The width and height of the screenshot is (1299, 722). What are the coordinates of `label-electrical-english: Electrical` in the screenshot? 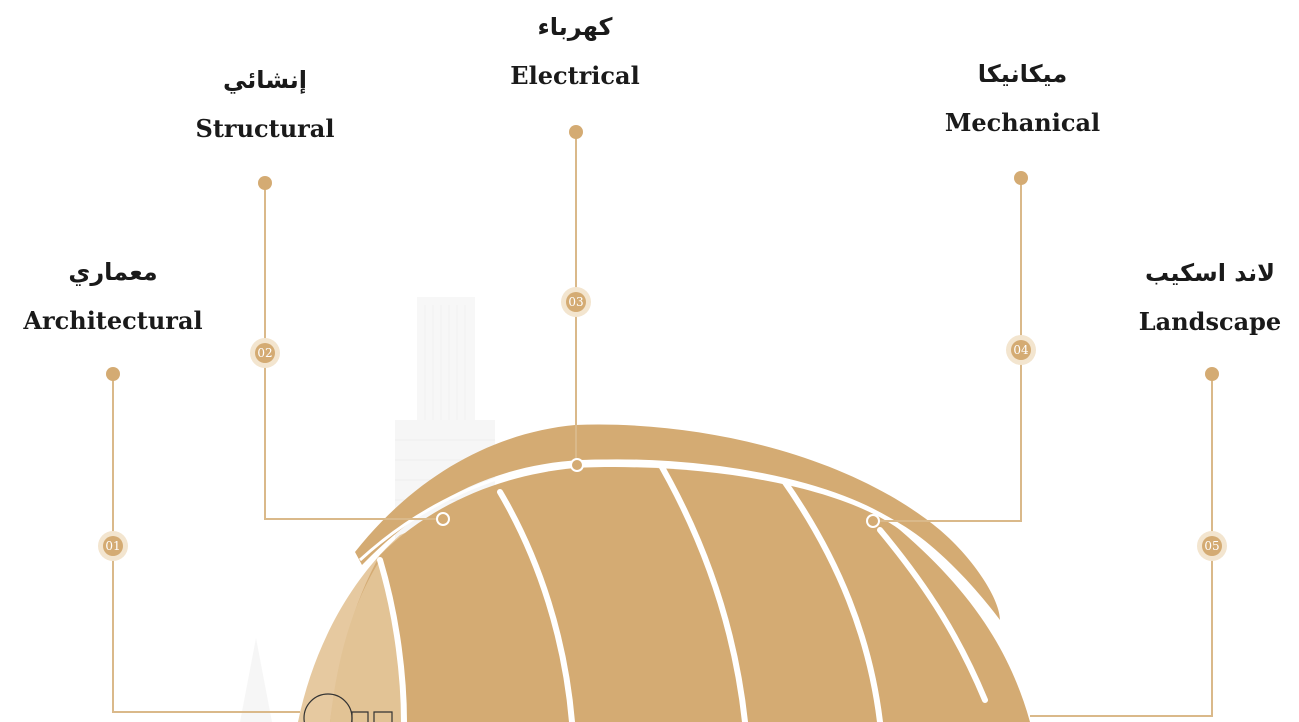 It's located at (575, 75).